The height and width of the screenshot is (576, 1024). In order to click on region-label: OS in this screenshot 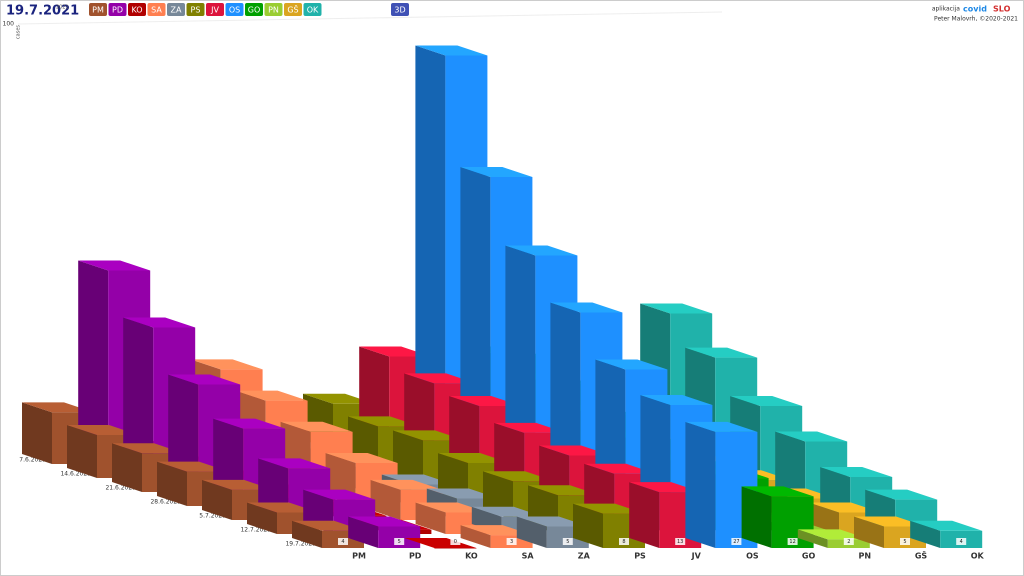, I will do `click(752, 556)`.